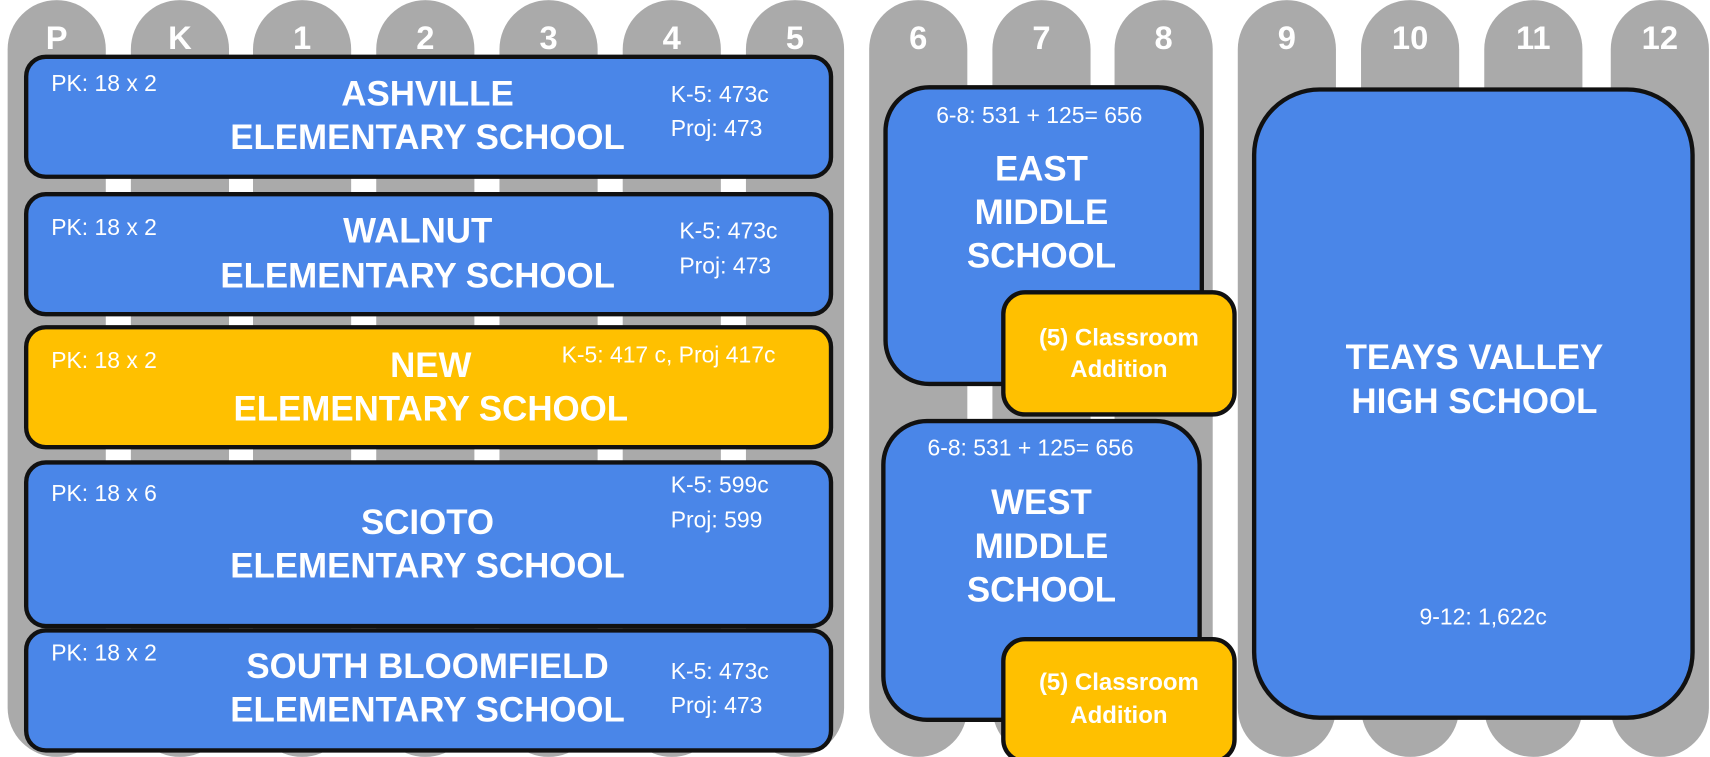  I want to click on grade-label: 3, so click(548, 37).